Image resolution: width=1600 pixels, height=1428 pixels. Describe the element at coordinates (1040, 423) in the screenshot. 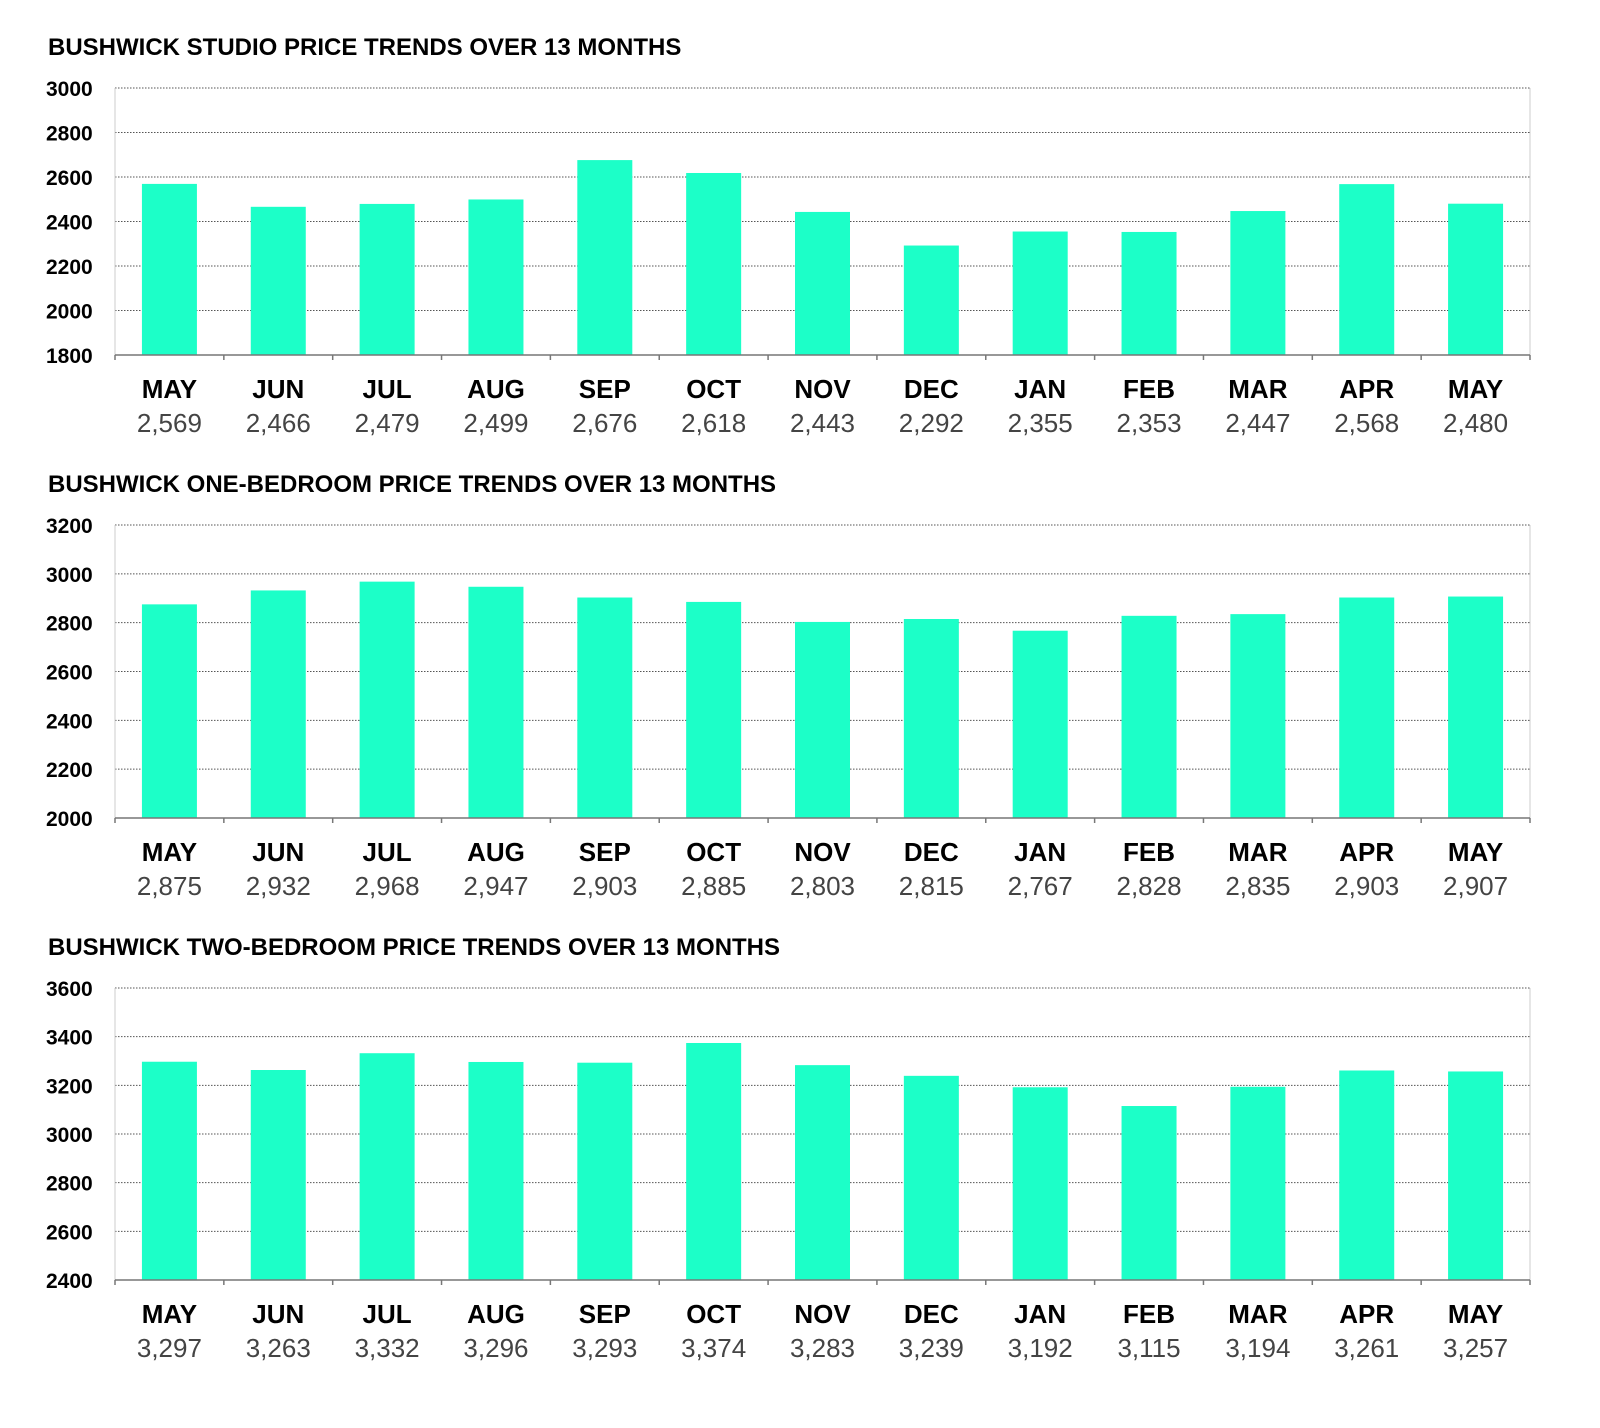

I see `data-value-label: 2,355` at that location.